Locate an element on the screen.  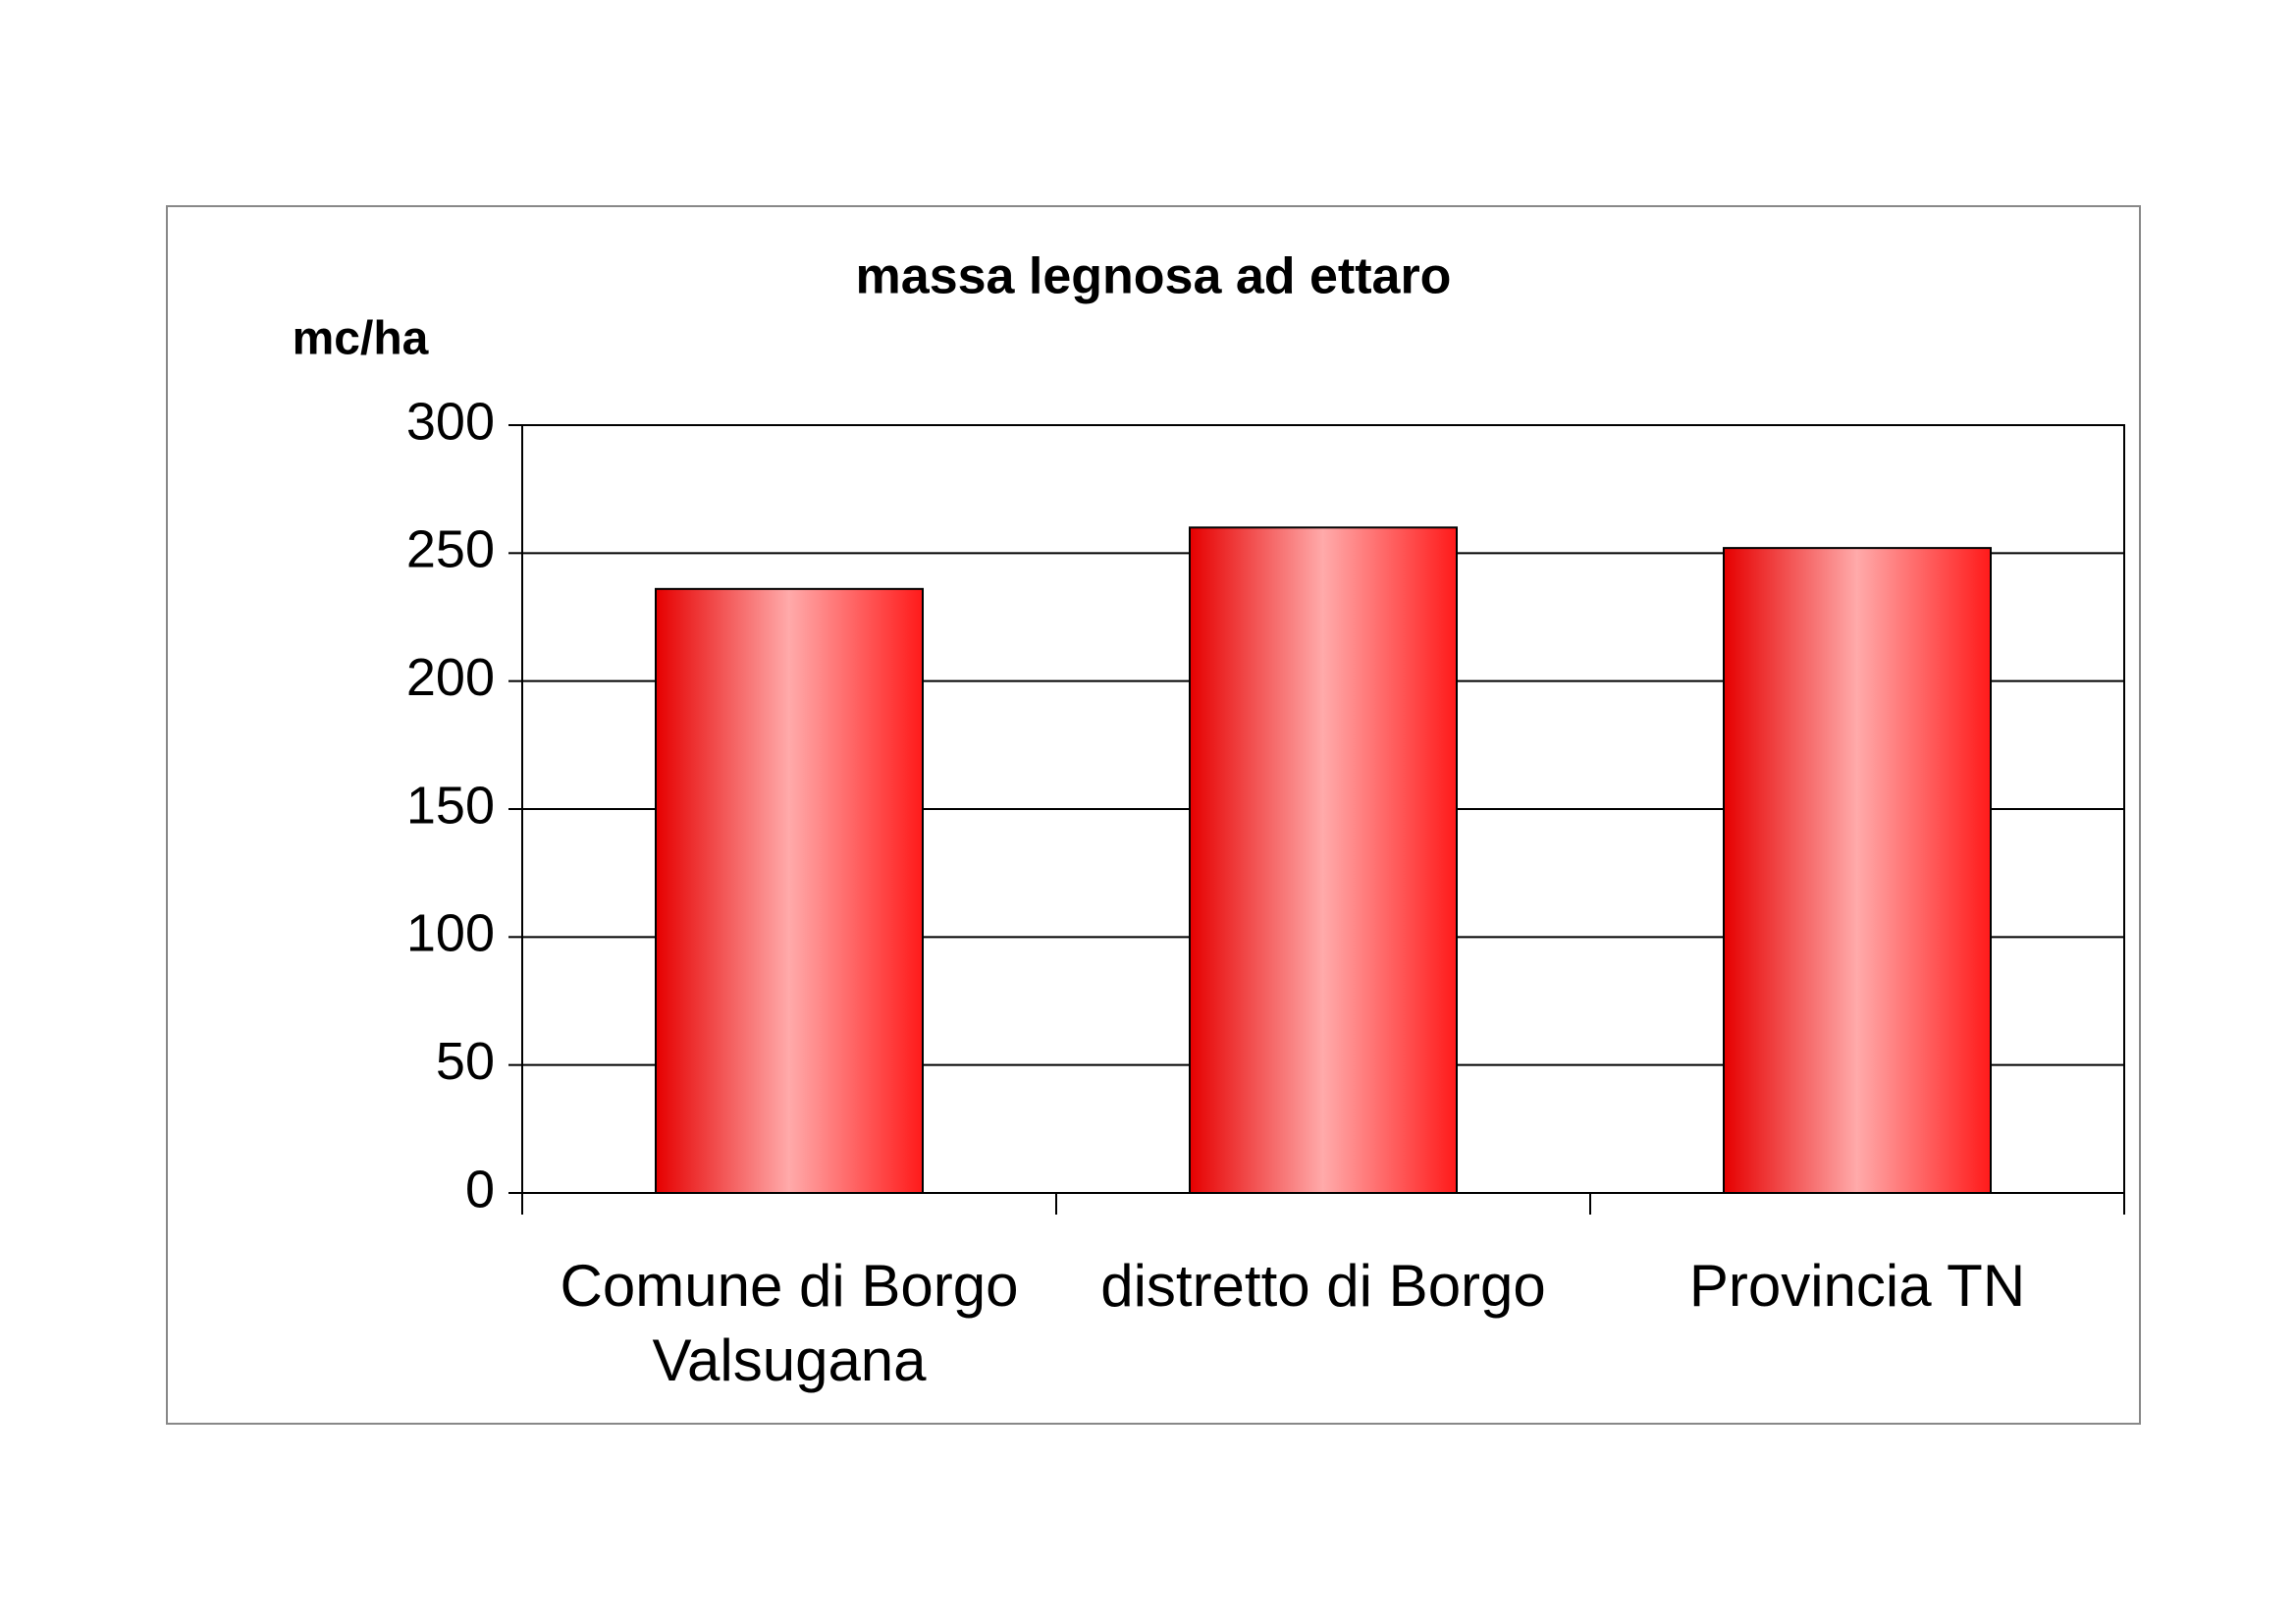
y-tick-label: 0 is located at coordinates (480, 1189).